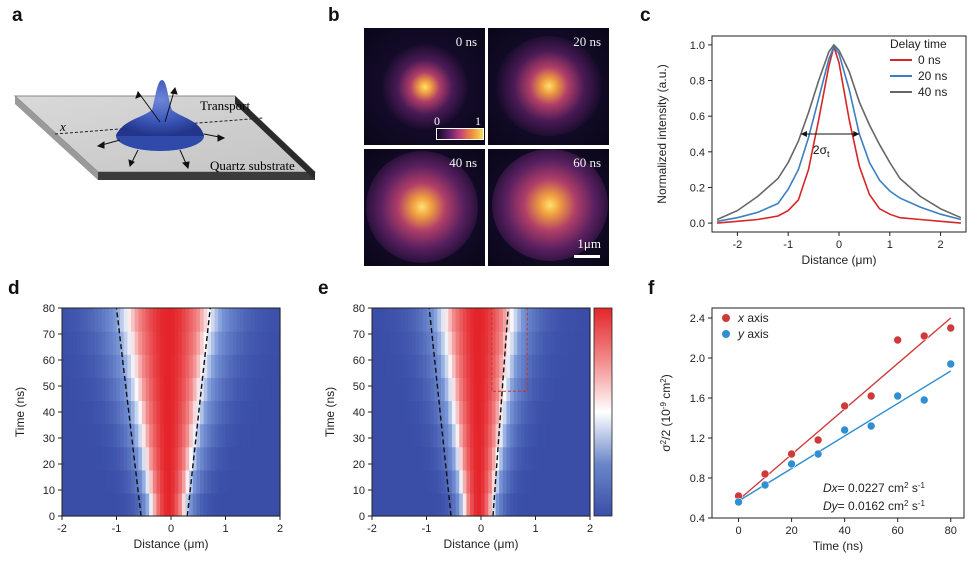  Describe the element at coordinates (334, 15) in the screenshot. I see `panel-label-b: b` at that location.